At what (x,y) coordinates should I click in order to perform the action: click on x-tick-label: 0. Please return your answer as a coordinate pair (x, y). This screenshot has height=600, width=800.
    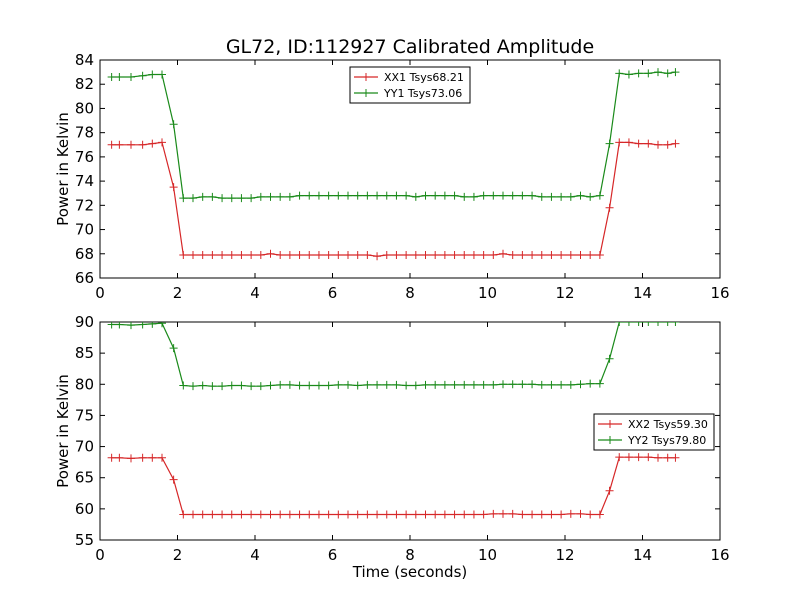
    Looking at the image, I should click on (100, 555).